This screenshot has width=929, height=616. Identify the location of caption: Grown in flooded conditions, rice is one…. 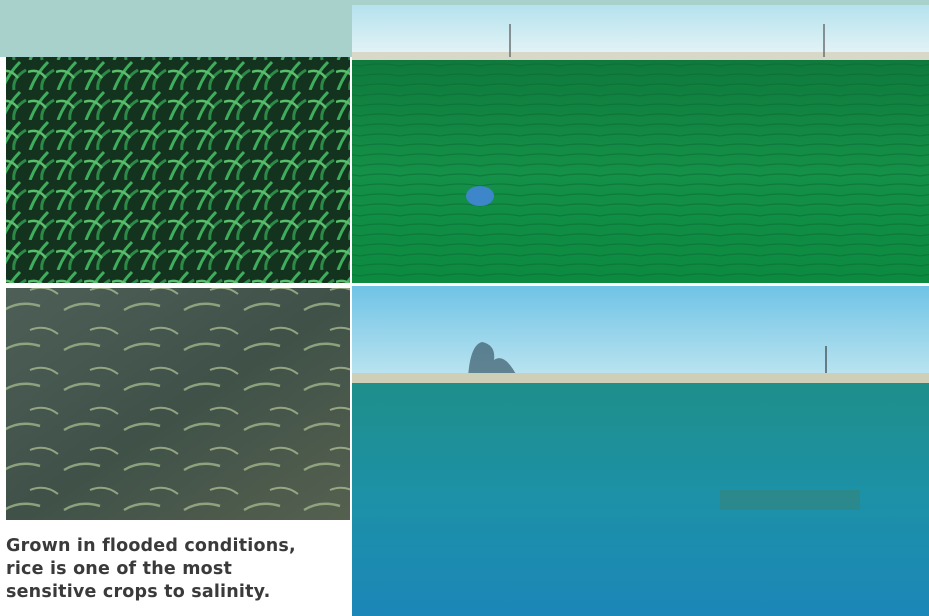
(176, 569).